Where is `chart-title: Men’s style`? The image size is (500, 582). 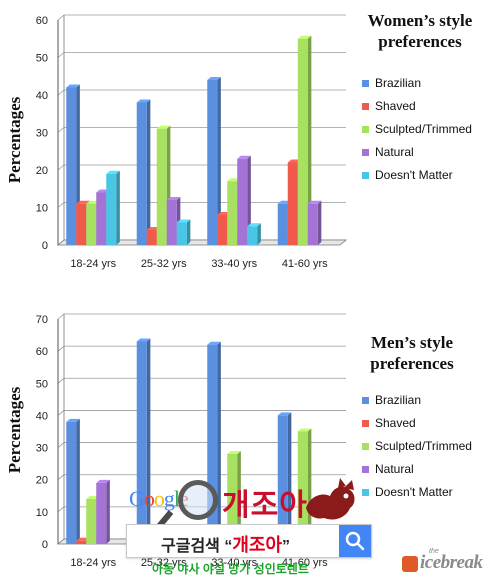
chart-title: Men’s style is located at coordinates (412, 342).